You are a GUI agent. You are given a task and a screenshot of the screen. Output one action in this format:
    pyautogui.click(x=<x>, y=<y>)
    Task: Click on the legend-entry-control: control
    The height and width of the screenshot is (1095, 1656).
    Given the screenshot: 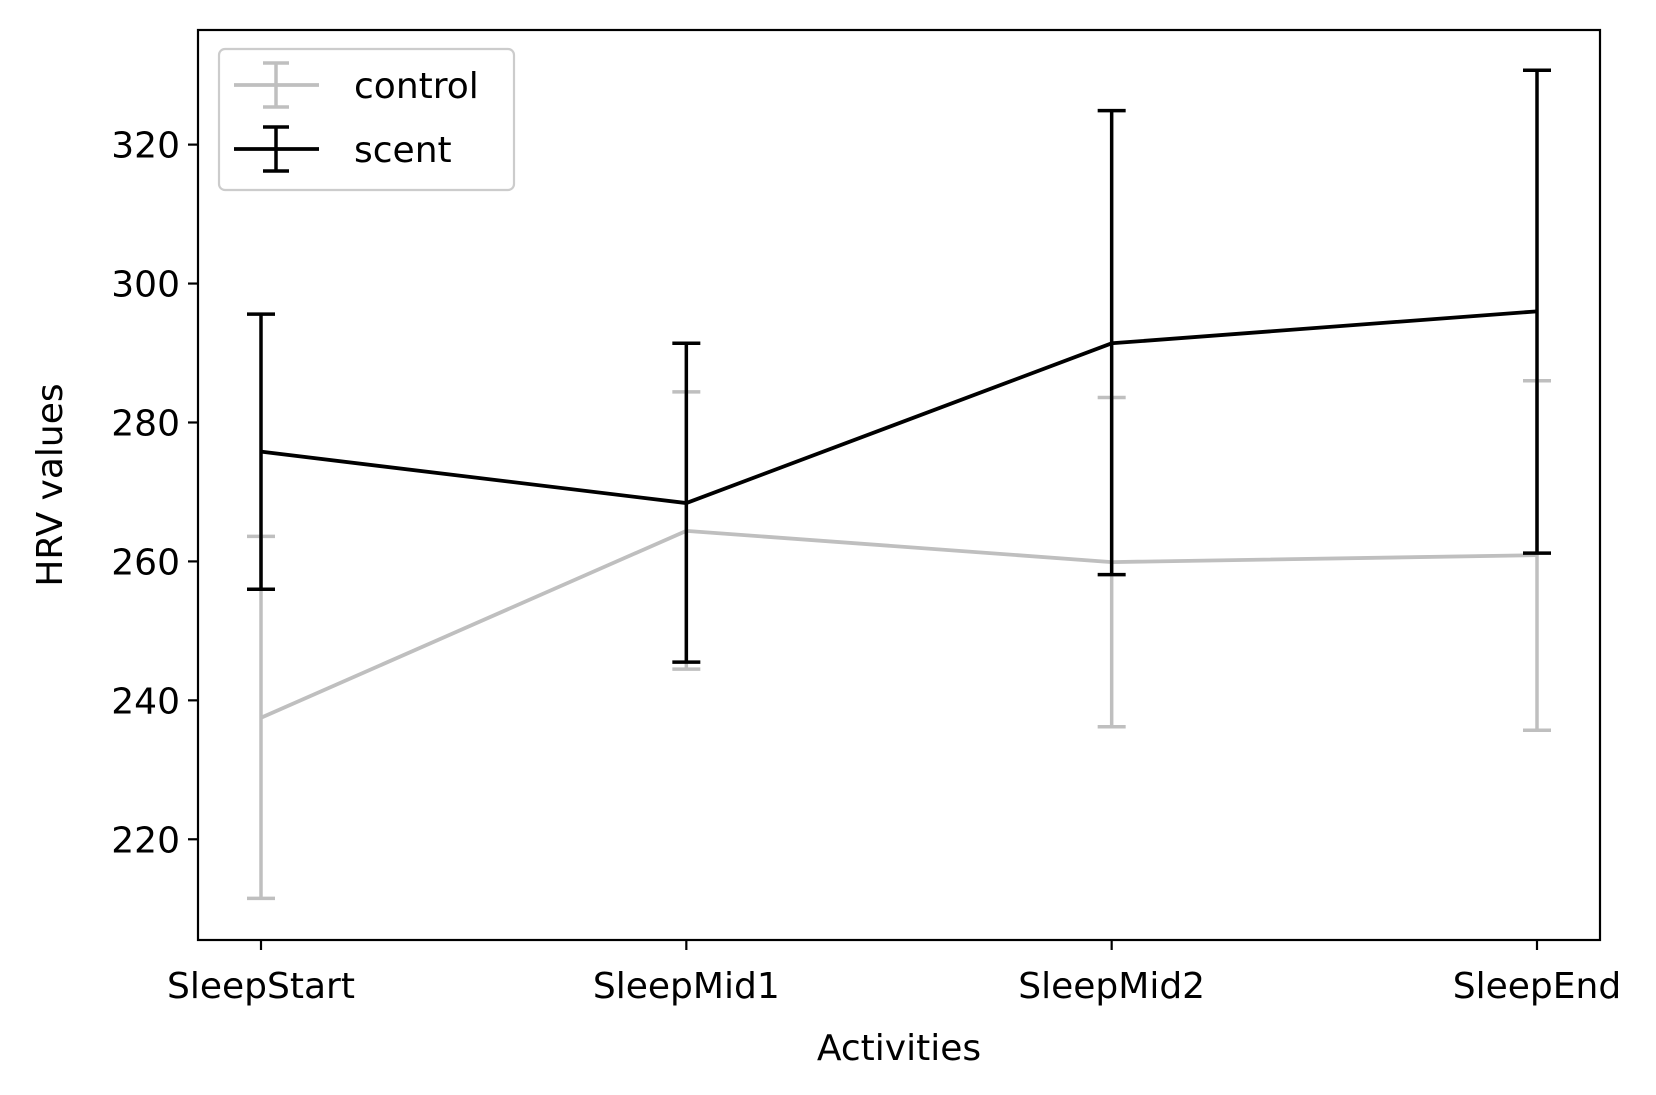 What is the action you would take?
    pyautogui.click(x=356, y=85)
    